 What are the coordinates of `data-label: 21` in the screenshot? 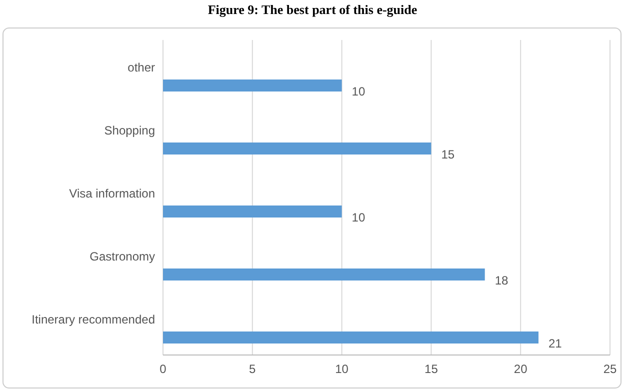 It's located at (555, 343).